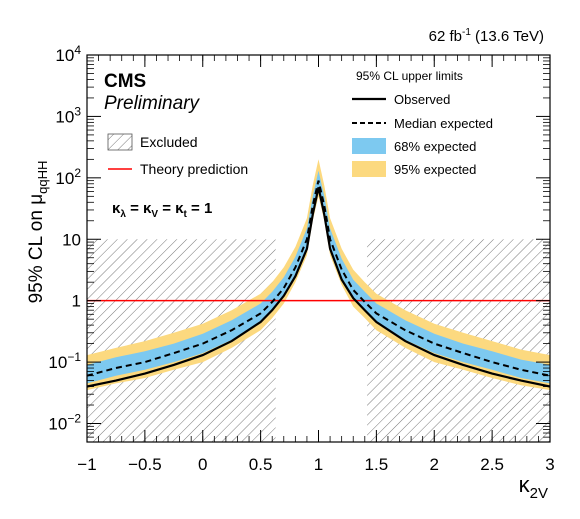  Describe the element at coordinates (435, 169) in the screenshot. I see `band95-legend-label: 95% expected` at that location.